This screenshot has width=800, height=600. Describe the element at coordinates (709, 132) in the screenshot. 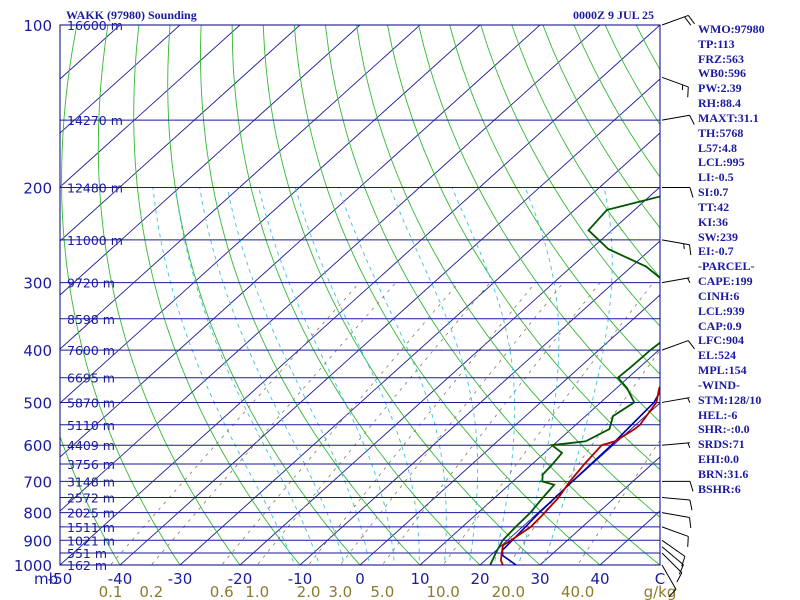

I see `index-key: TH:` at that location.